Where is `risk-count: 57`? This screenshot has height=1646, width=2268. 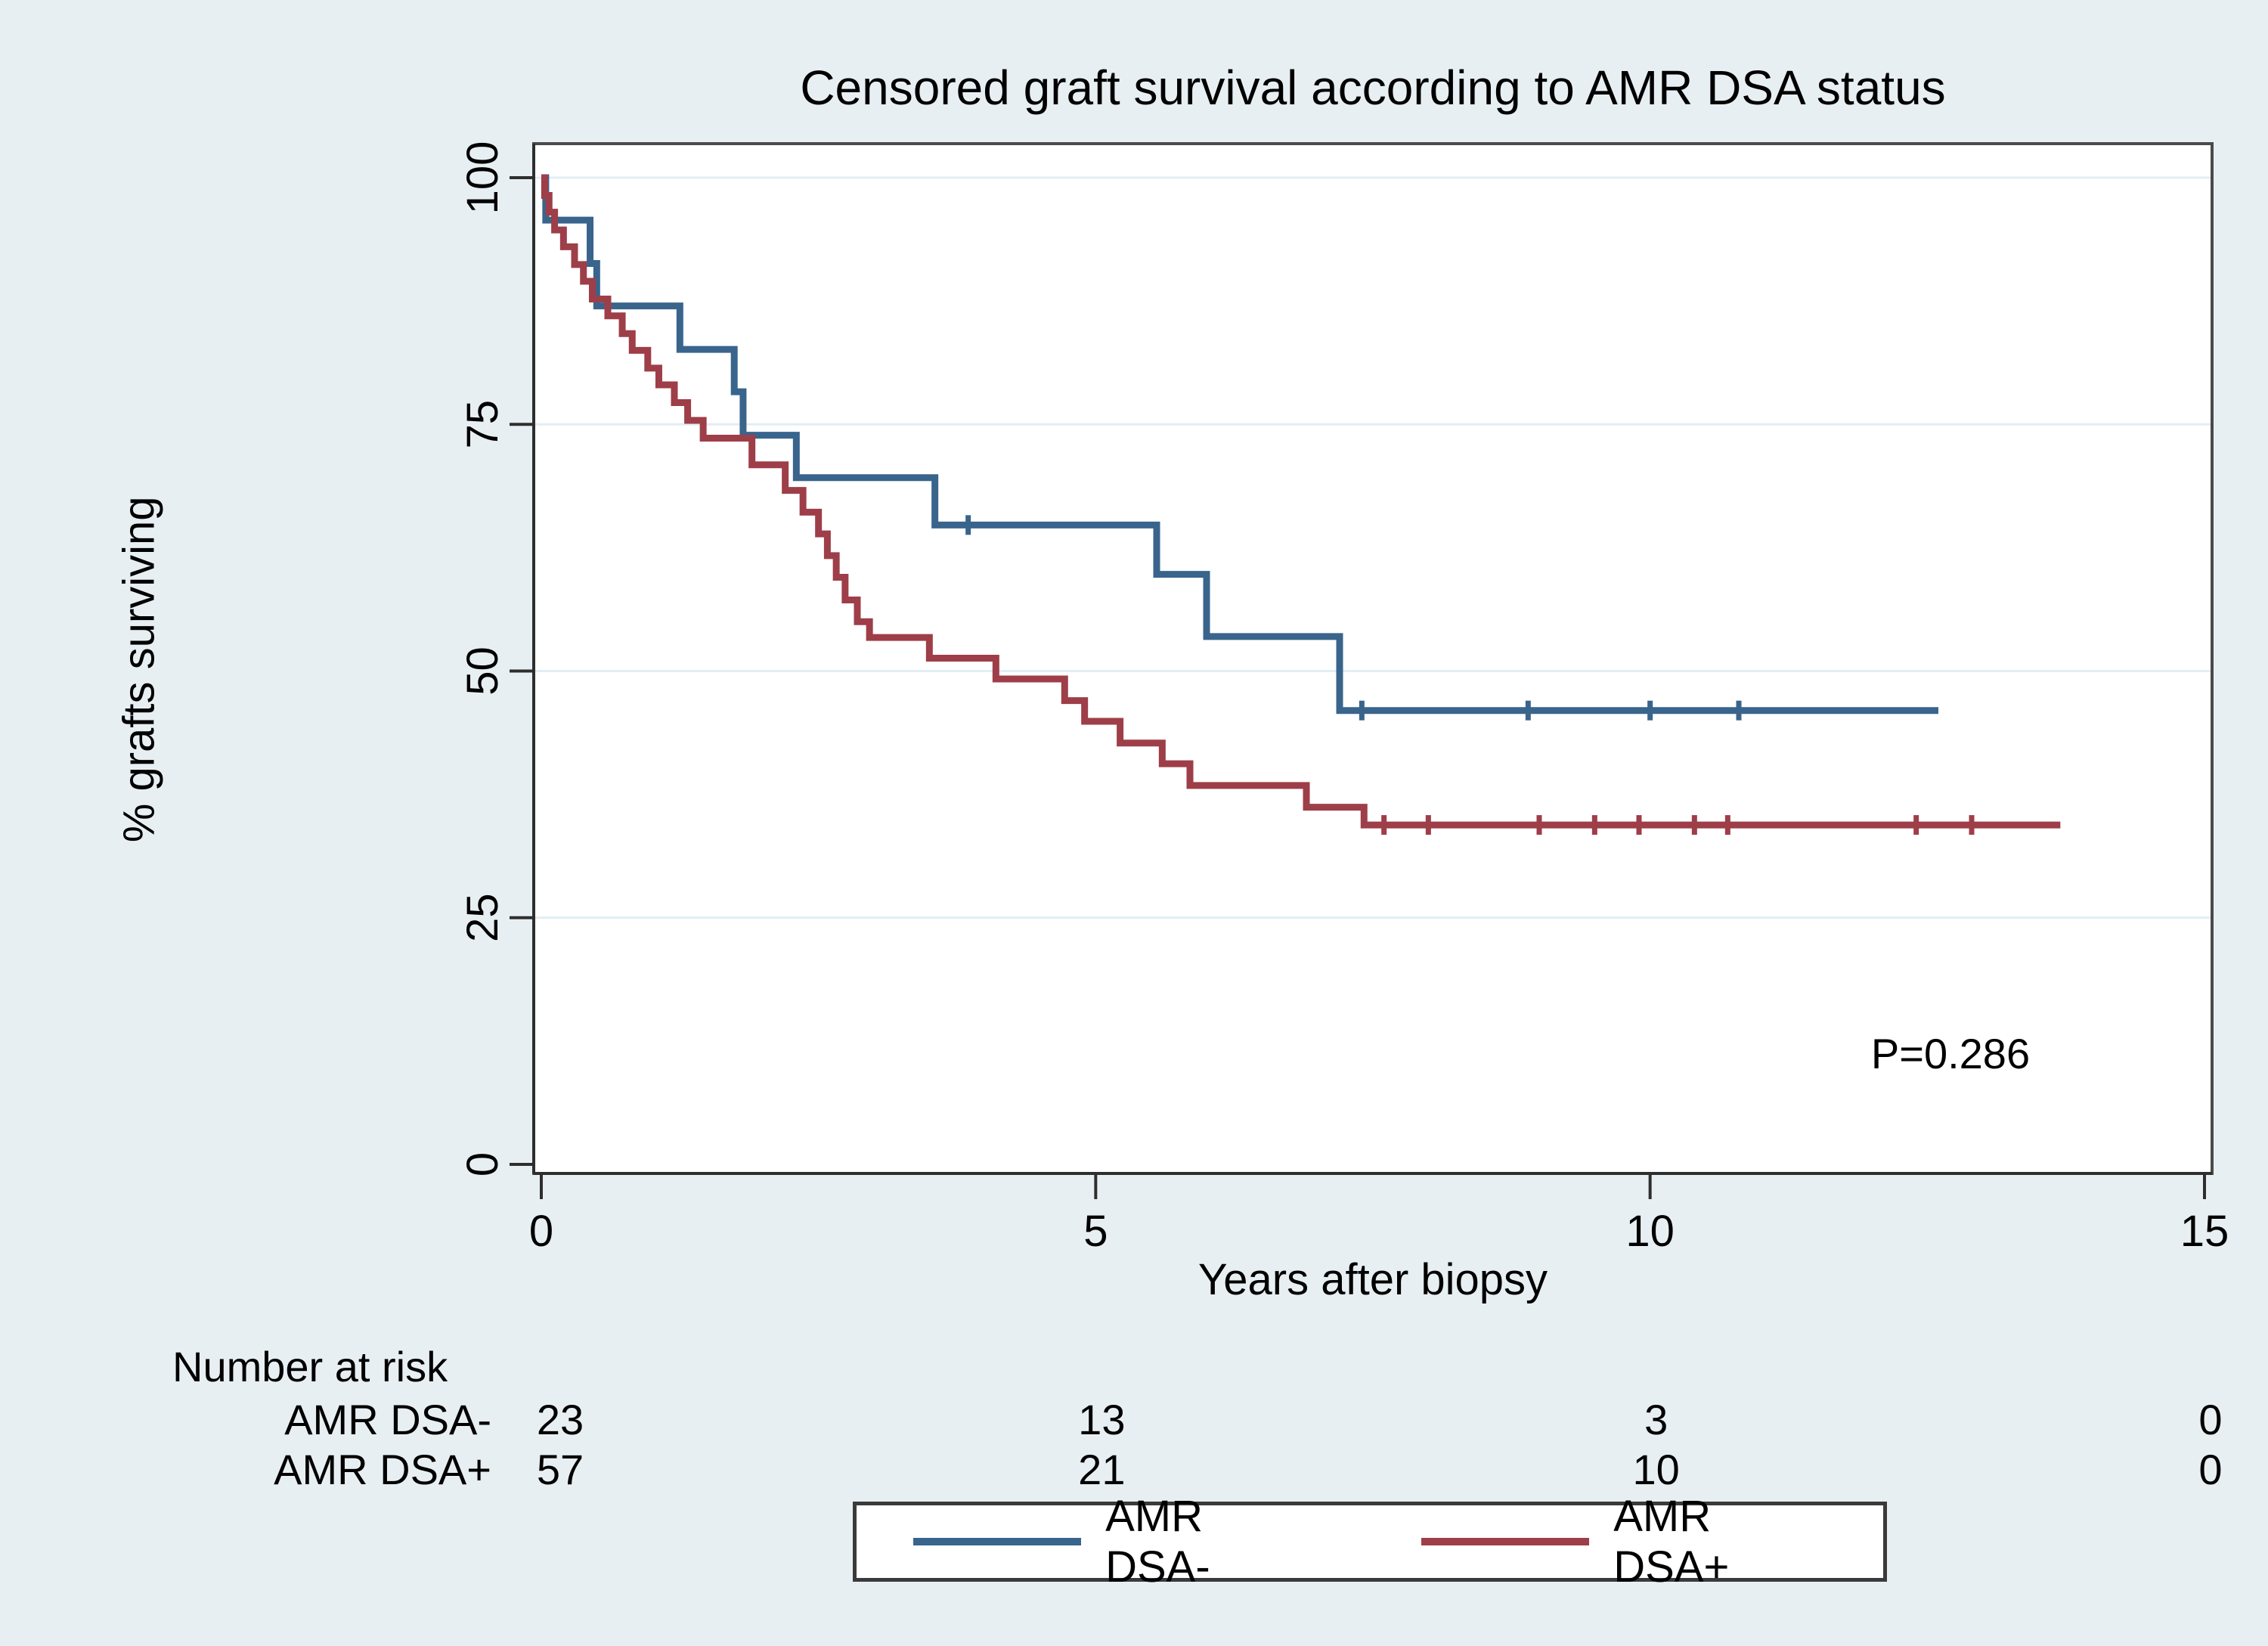 risk-count: 57 is located at coordinates (560, 1469).